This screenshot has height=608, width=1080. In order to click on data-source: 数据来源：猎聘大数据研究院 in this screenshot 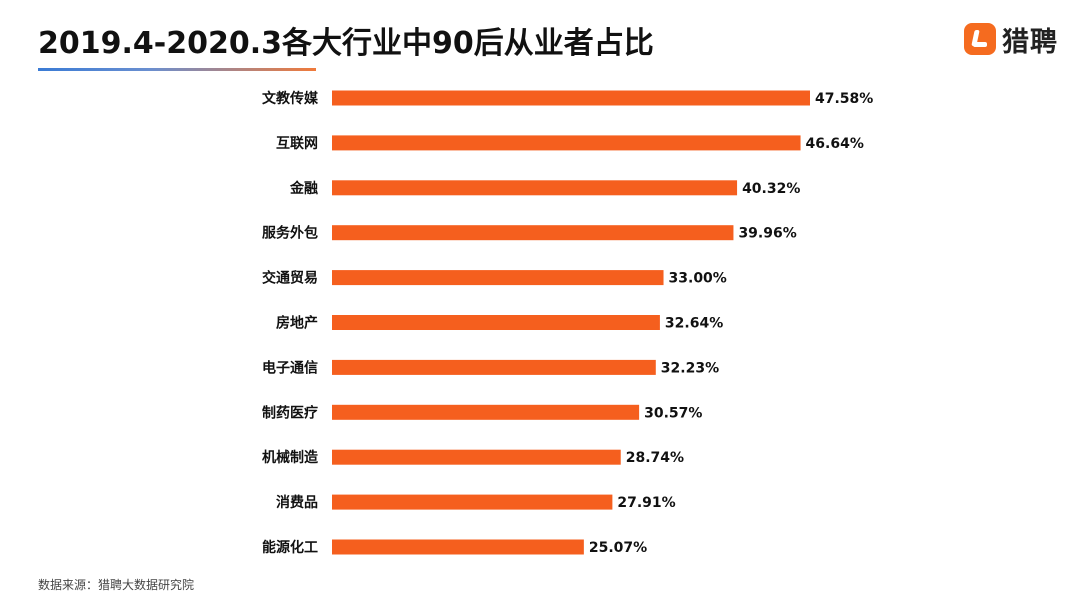, I will do `click(116, 585)`.